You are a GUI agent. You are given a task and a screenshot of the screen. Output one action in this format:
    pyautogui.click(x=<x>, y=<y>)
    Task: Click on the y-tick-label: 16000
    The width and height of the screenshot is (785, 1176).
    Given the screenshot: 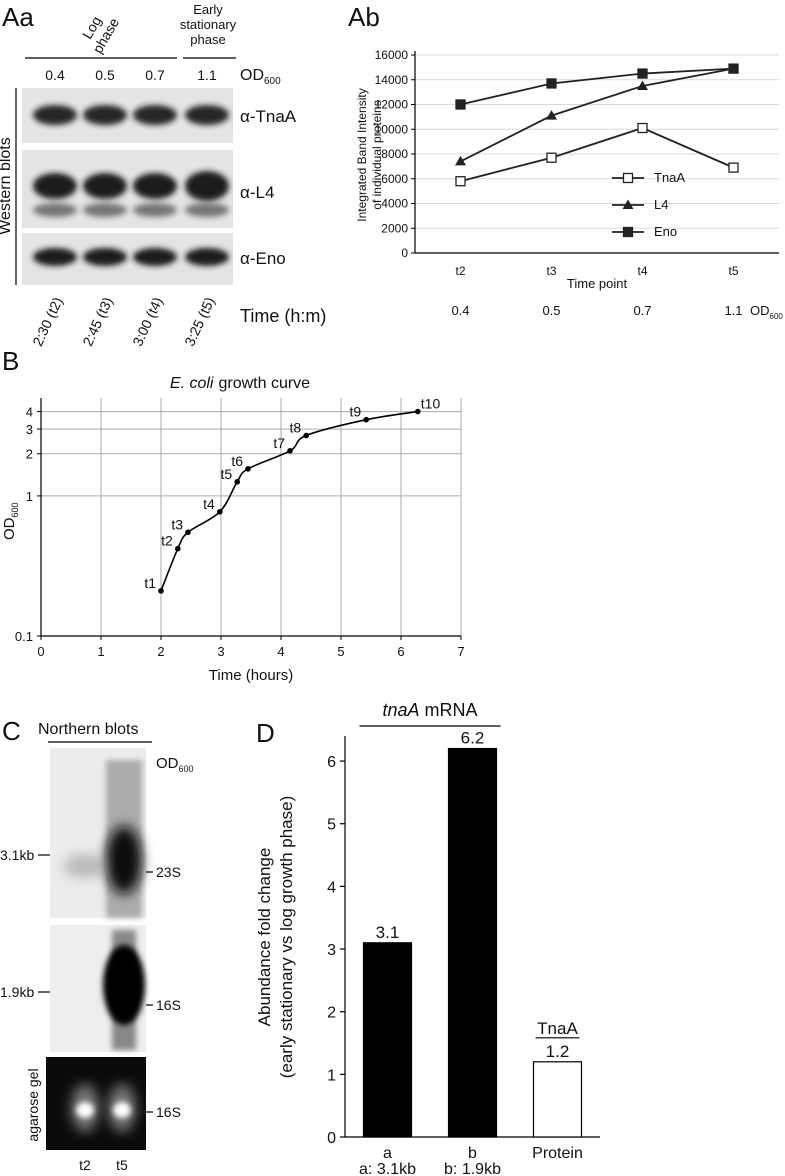 What is the action you would take?
    pyautogui.click(x=392, y=55)
    